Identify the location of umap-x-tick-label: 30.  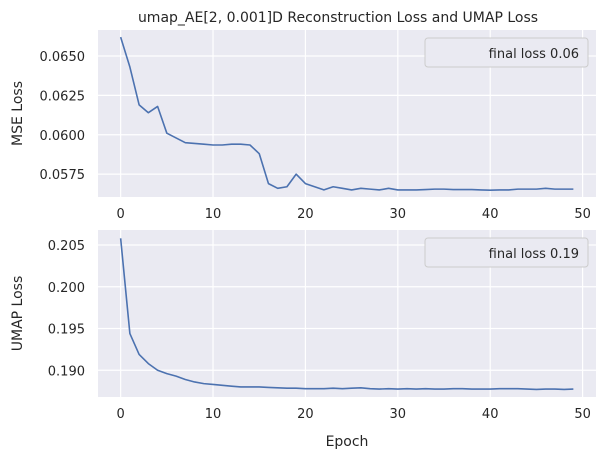
(398, 414).